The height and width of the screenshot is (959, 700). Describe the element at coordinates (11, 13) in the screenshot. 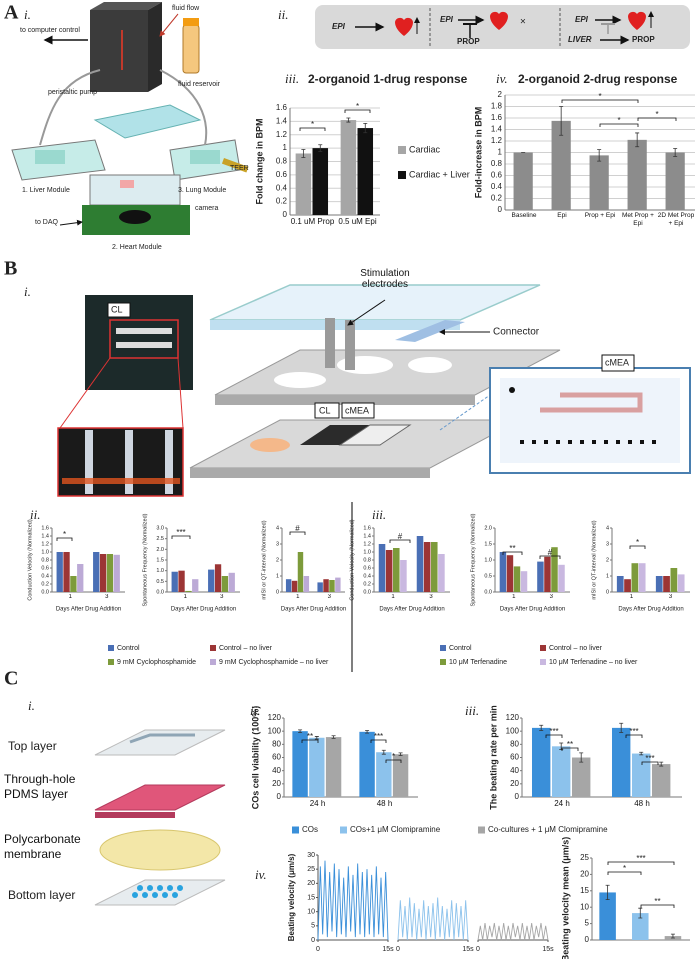

I see `panel-label: A` at that location.